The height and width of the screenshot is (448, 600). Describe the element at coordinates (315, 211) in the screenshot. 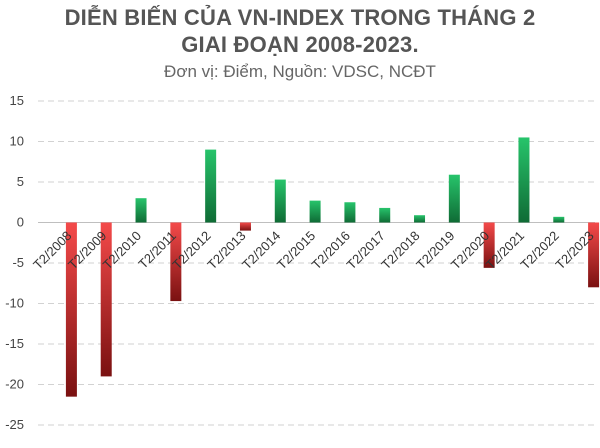

I see `bar-t2-2015` at that location.